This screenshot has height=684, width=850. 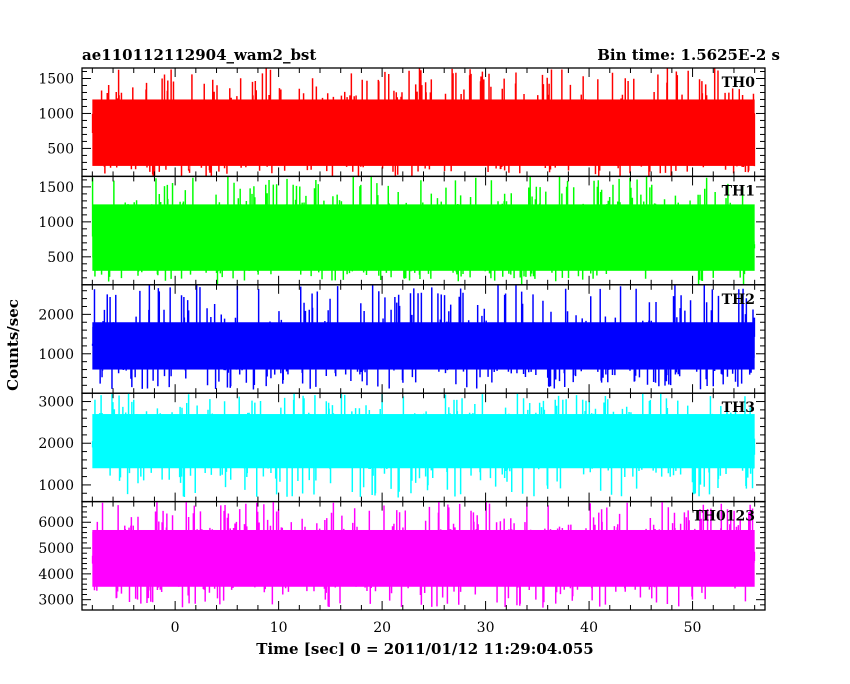 I want to click on panel-label-th3: TH3, so click(x=738, y=408).